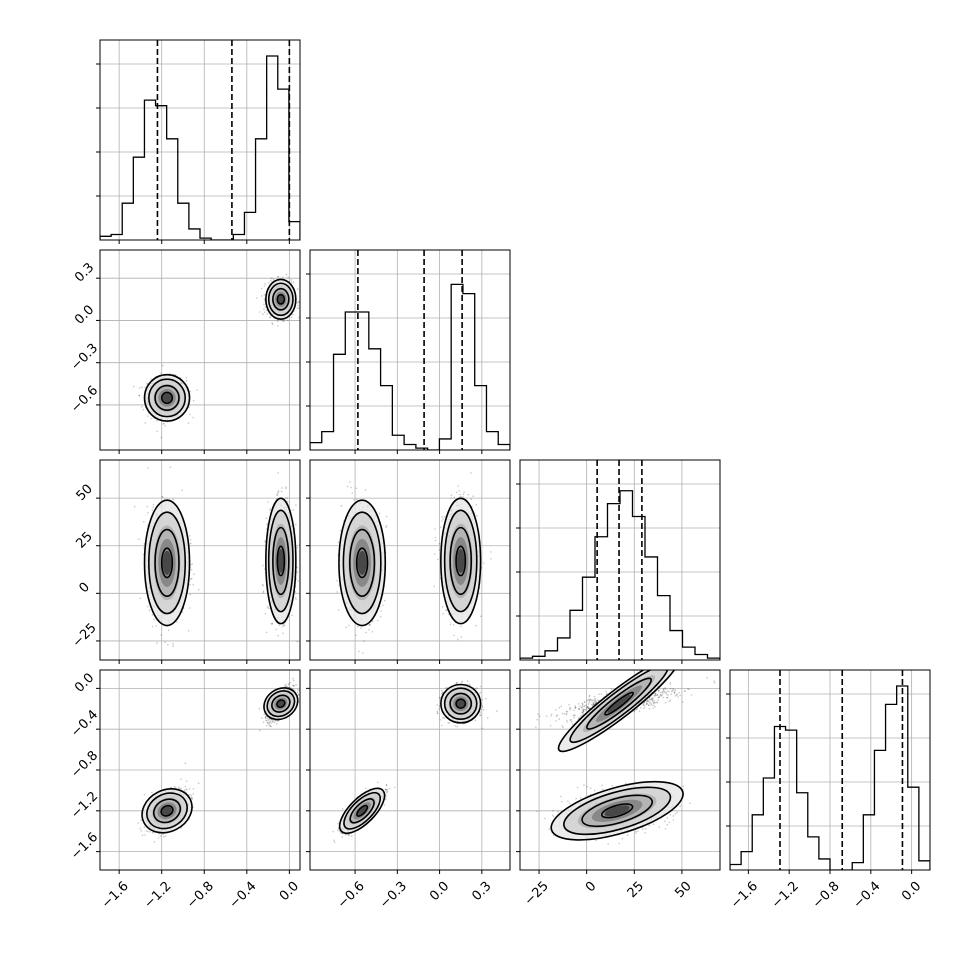 This screenshot has width=970, height=970. I want to click on y-tick-label: −1.2, so click(84, 805).